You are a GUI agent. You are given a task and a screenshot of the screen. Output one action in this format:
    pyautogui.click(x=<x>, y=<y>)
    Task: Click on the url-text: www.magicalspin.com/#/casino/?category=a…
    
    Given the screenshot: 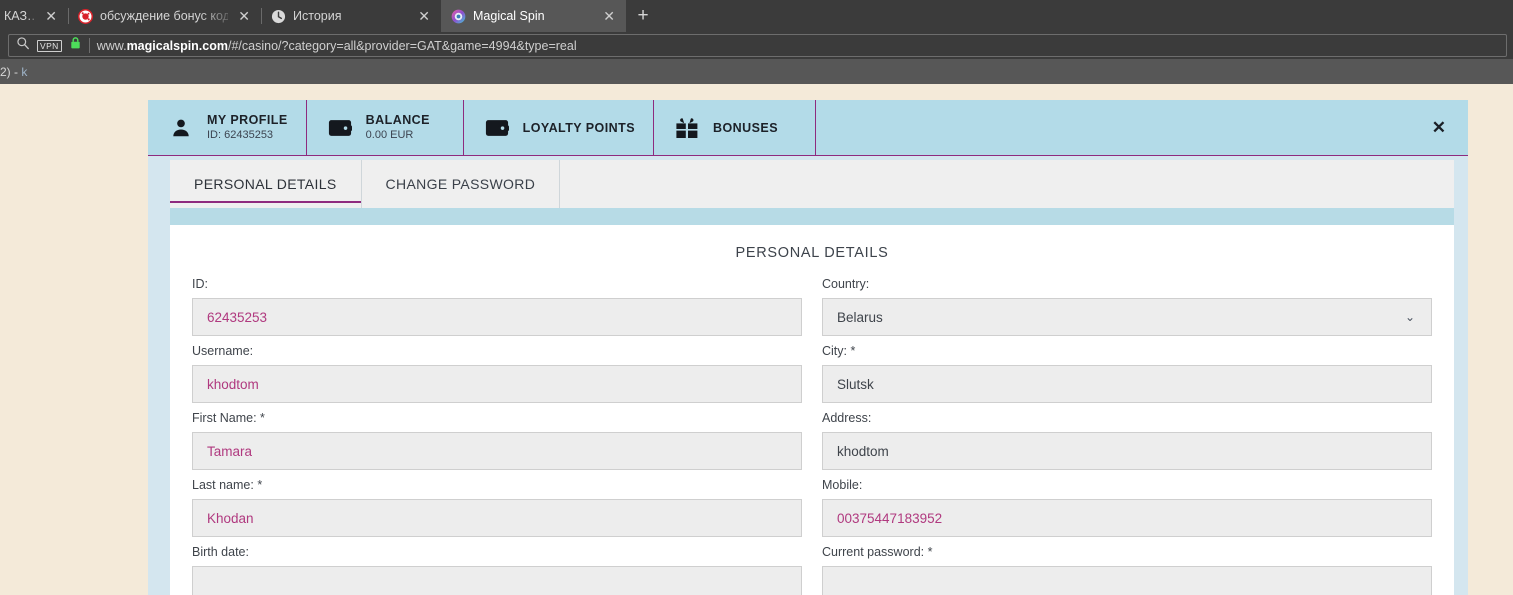 What is the action you would take?
    pyautogui.click(x=337, y=46)
    